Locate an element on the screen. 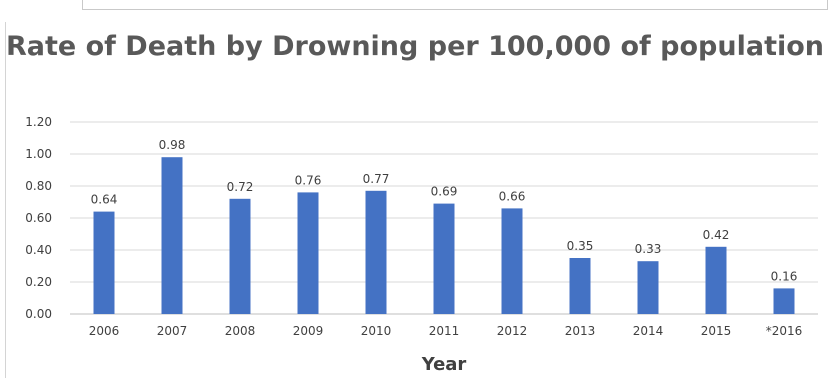 This screenshot has width=830, height=380. x-tick-label: 2007 is located at coordinates (172, 331).